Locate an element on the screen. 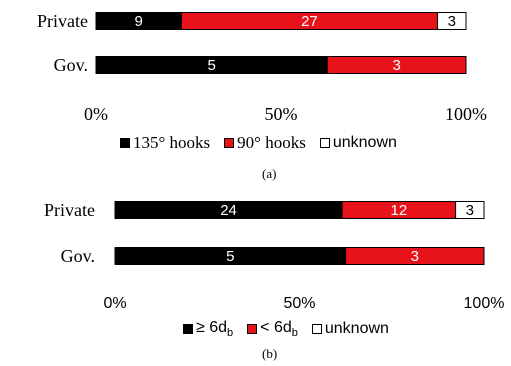 The width and height of the screenshot is (511, 366). legend-b-label-1: ≥ 6db is located at coordinates (214, 329).